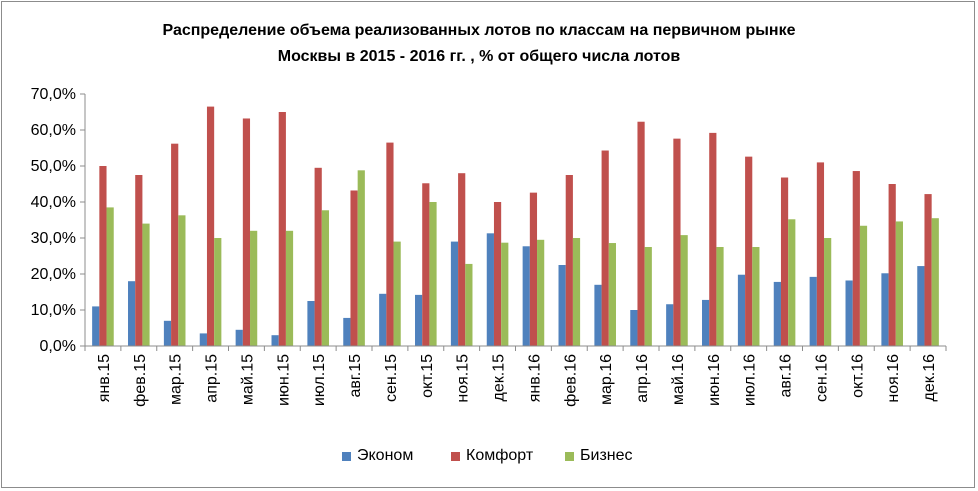 Image resolution: width=978 pixels, height=491 pixels. I want to click on y-tick-label: 10,0%, so click(53, 310).